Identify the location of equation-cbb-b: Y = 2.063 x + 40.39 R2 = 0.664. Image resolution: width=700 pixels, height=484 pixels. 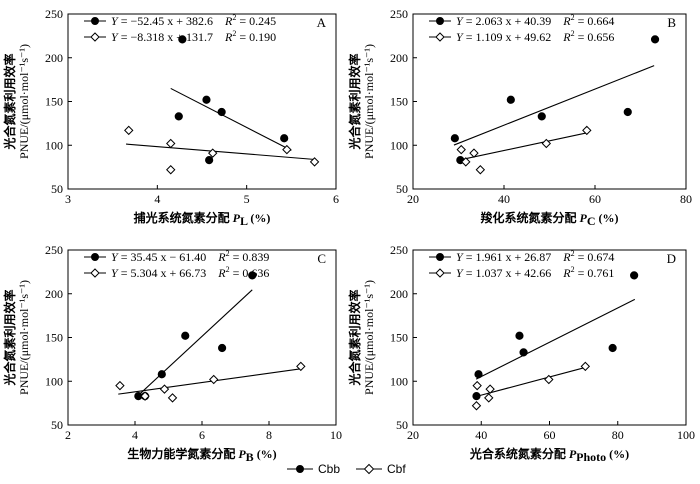
(535, 20).